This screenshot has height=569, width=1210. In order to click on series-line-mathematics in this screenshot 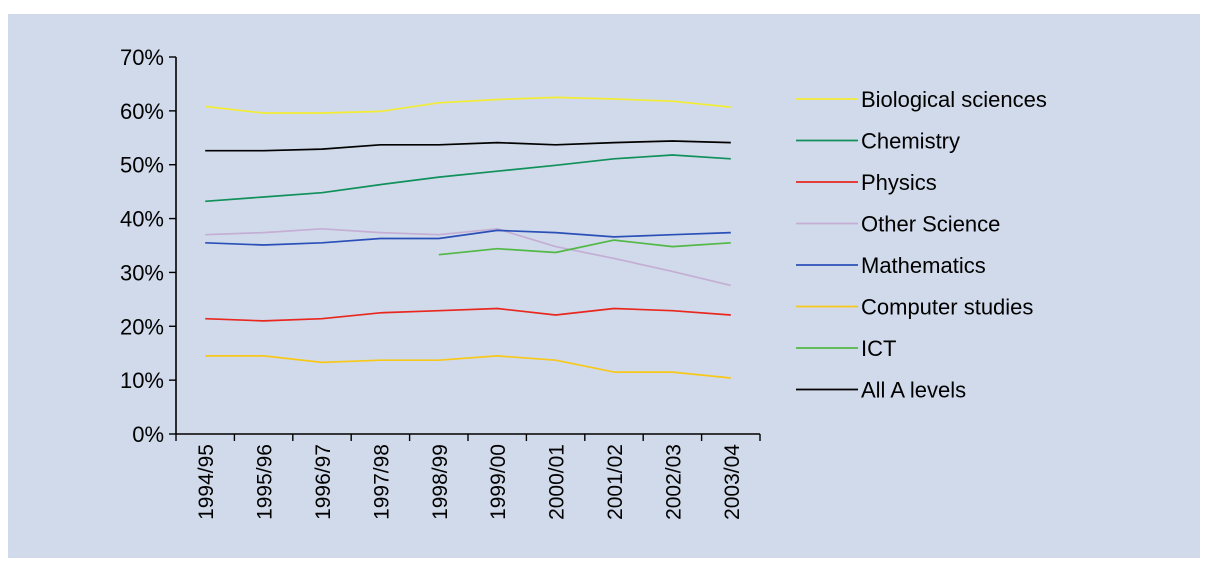, I will do `click(468, 237)`.